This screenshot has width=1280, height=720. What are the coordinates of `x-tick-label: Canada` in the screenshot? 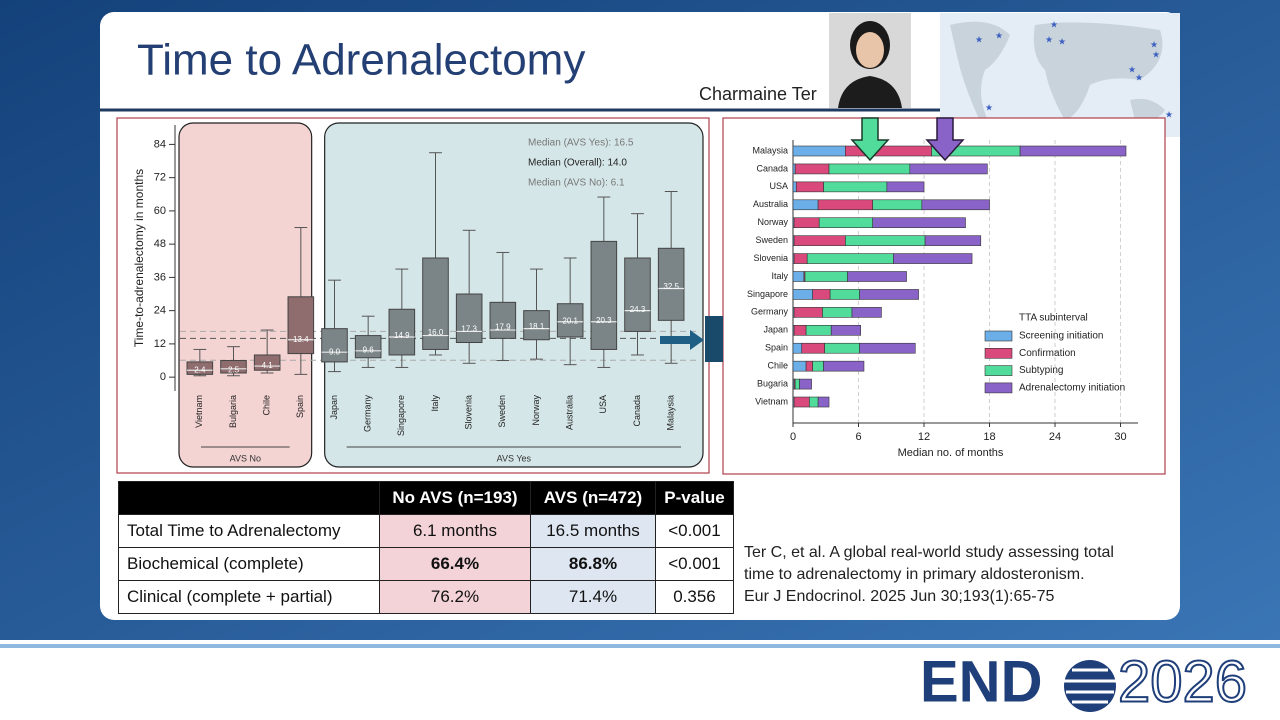 It's located at (637, 411).